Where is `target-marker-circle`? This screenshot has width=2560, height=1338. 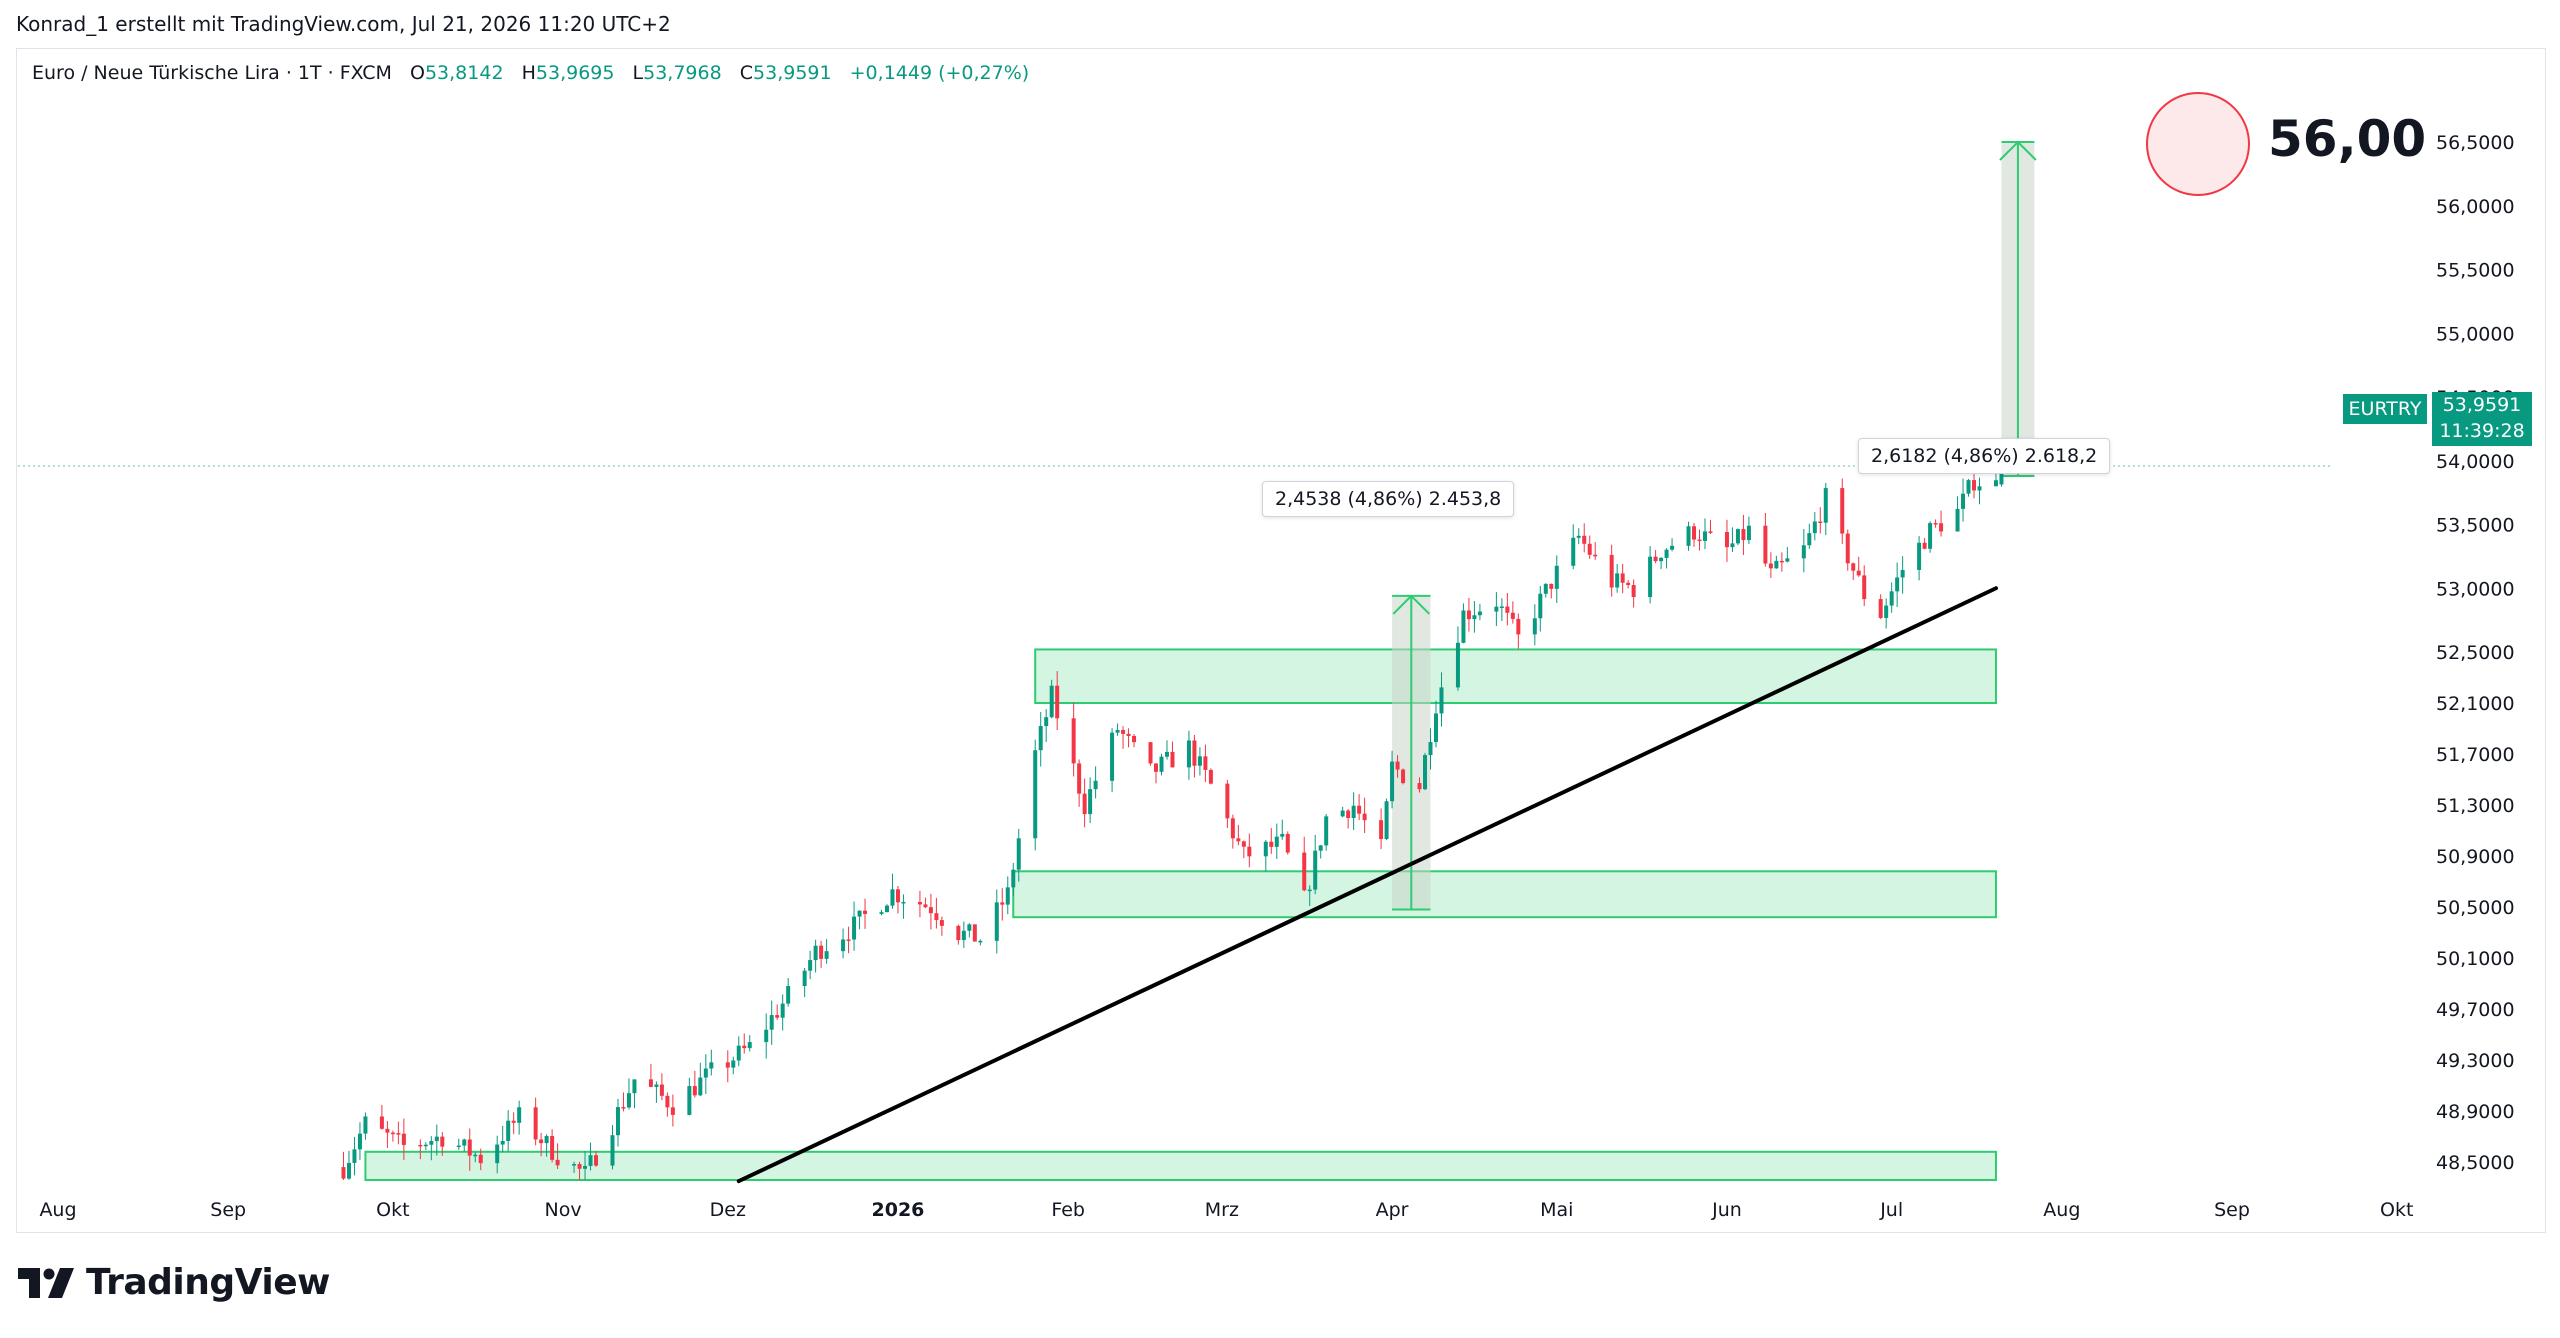
target-marker-circle is located at coordinates (2198, 144).